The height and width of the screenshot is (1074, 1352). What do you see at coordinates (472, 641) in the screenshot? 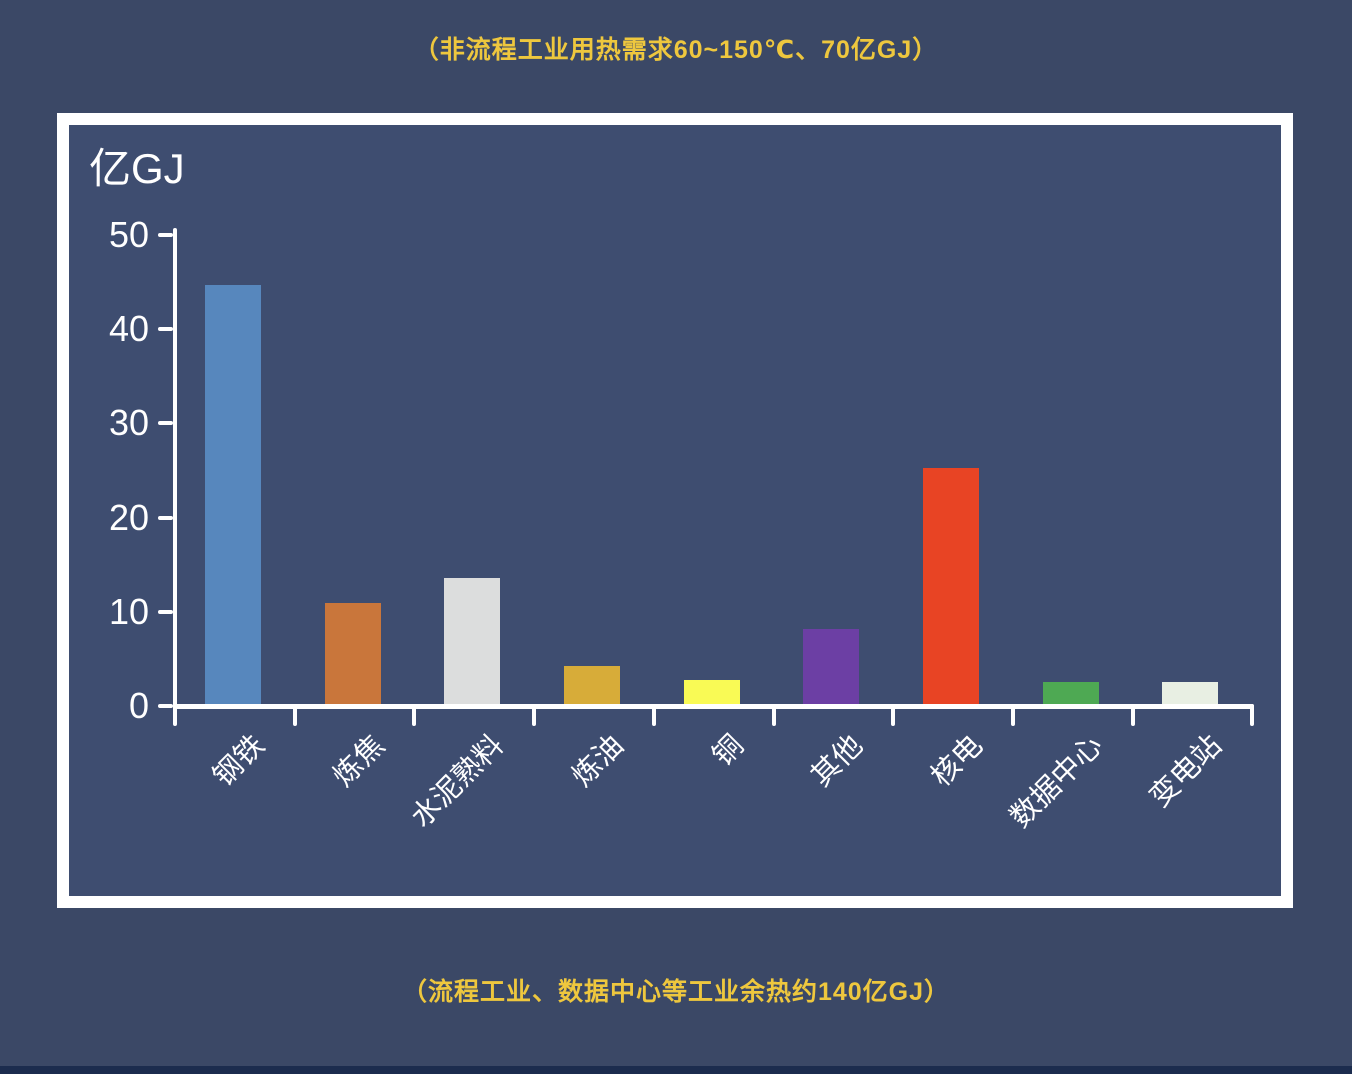
I see `bar-水泥熟料` at bounding box center [472, 641].